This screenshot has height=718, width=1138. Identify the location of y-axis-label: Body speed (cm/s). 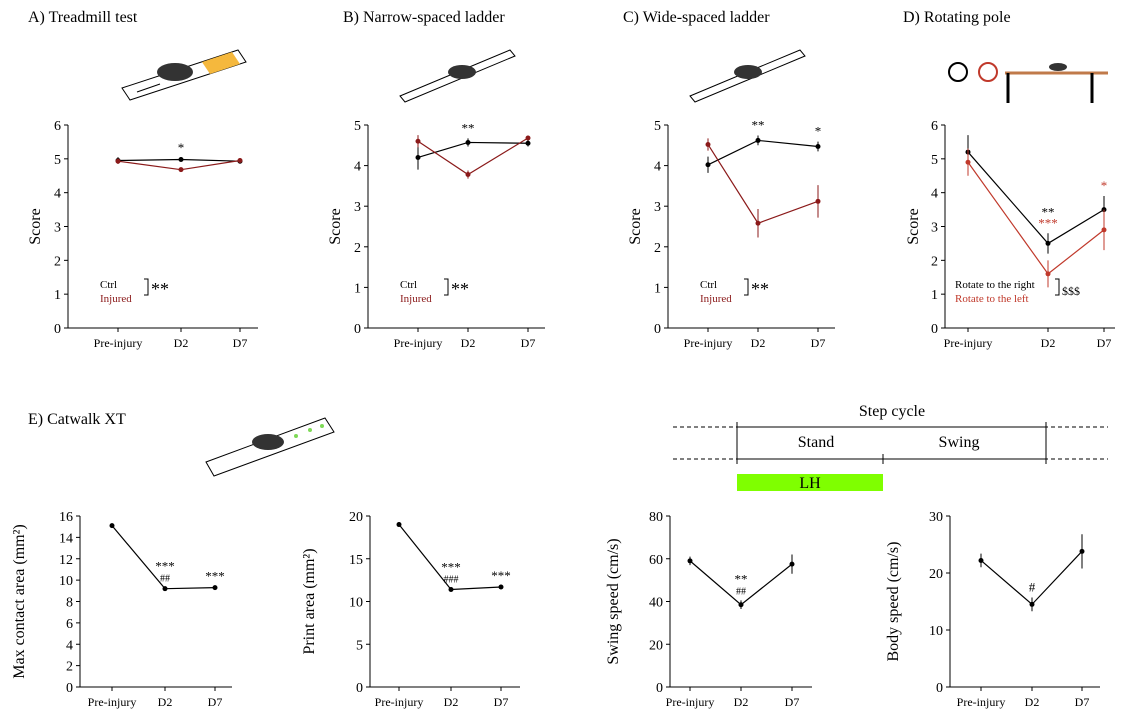
(893, 602).